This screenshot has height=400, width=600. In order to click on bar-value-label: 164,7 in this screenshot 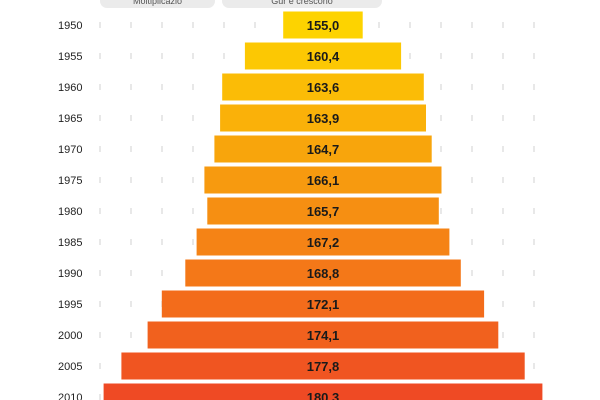, I will do `click(323, 149)`.